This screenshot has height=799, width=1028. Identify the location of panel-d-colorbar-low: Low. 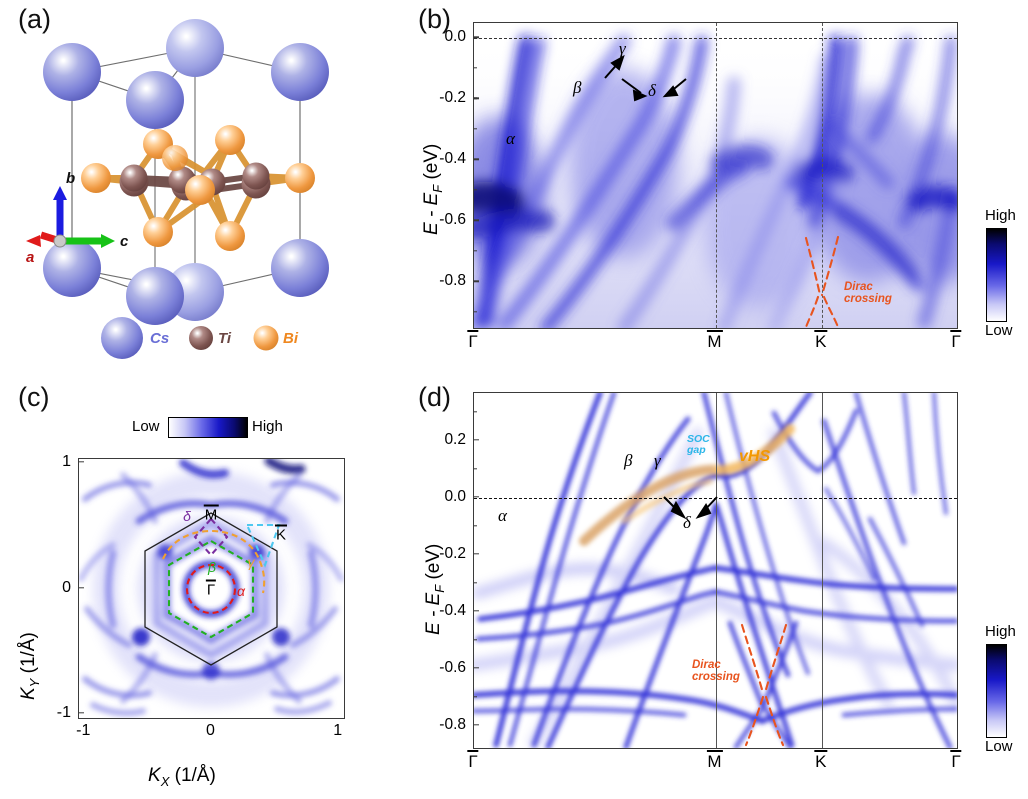
(999, 746).